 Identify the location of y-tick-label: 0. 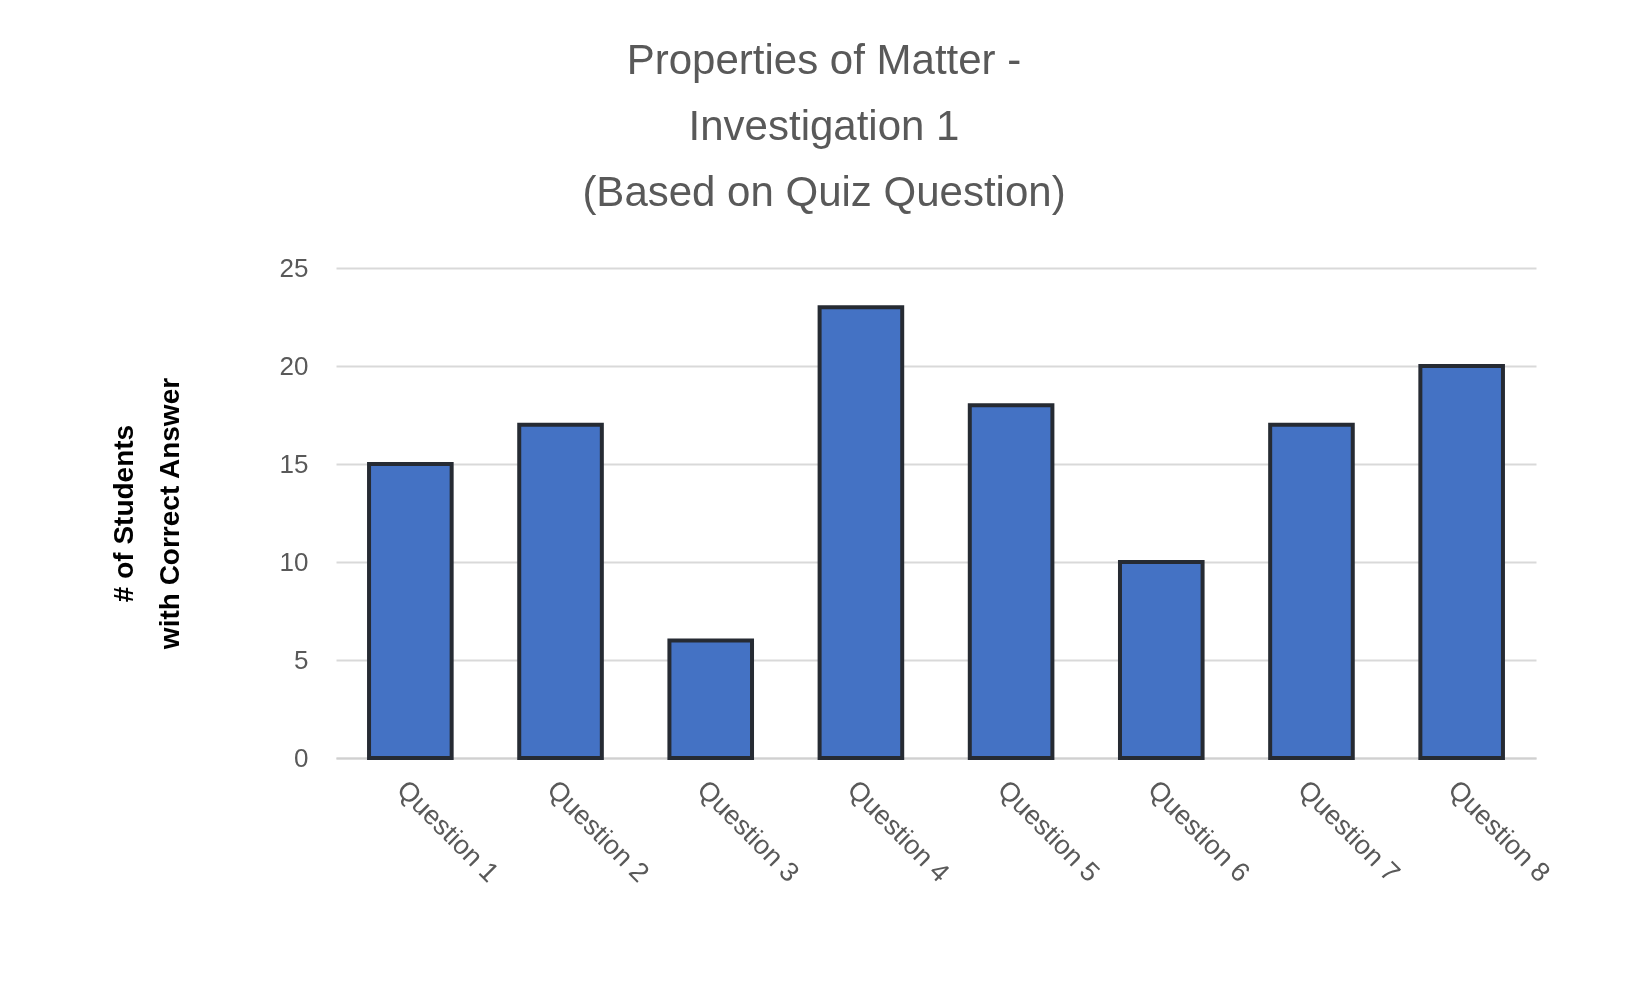
(301, 757).